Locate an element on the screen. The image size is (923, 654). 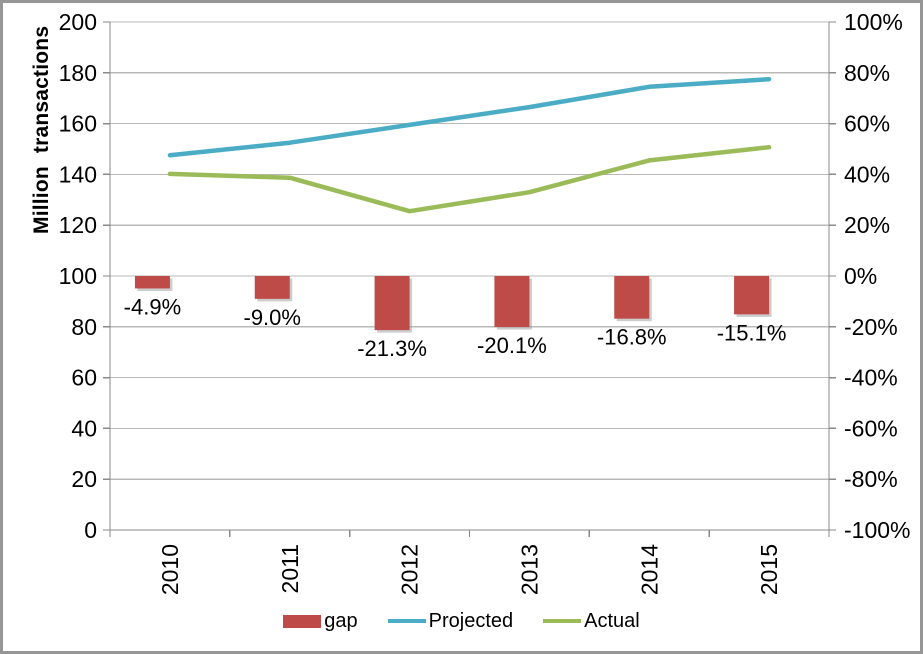
right-axis-tick-label: -80% is located at coordinates (871, 479).